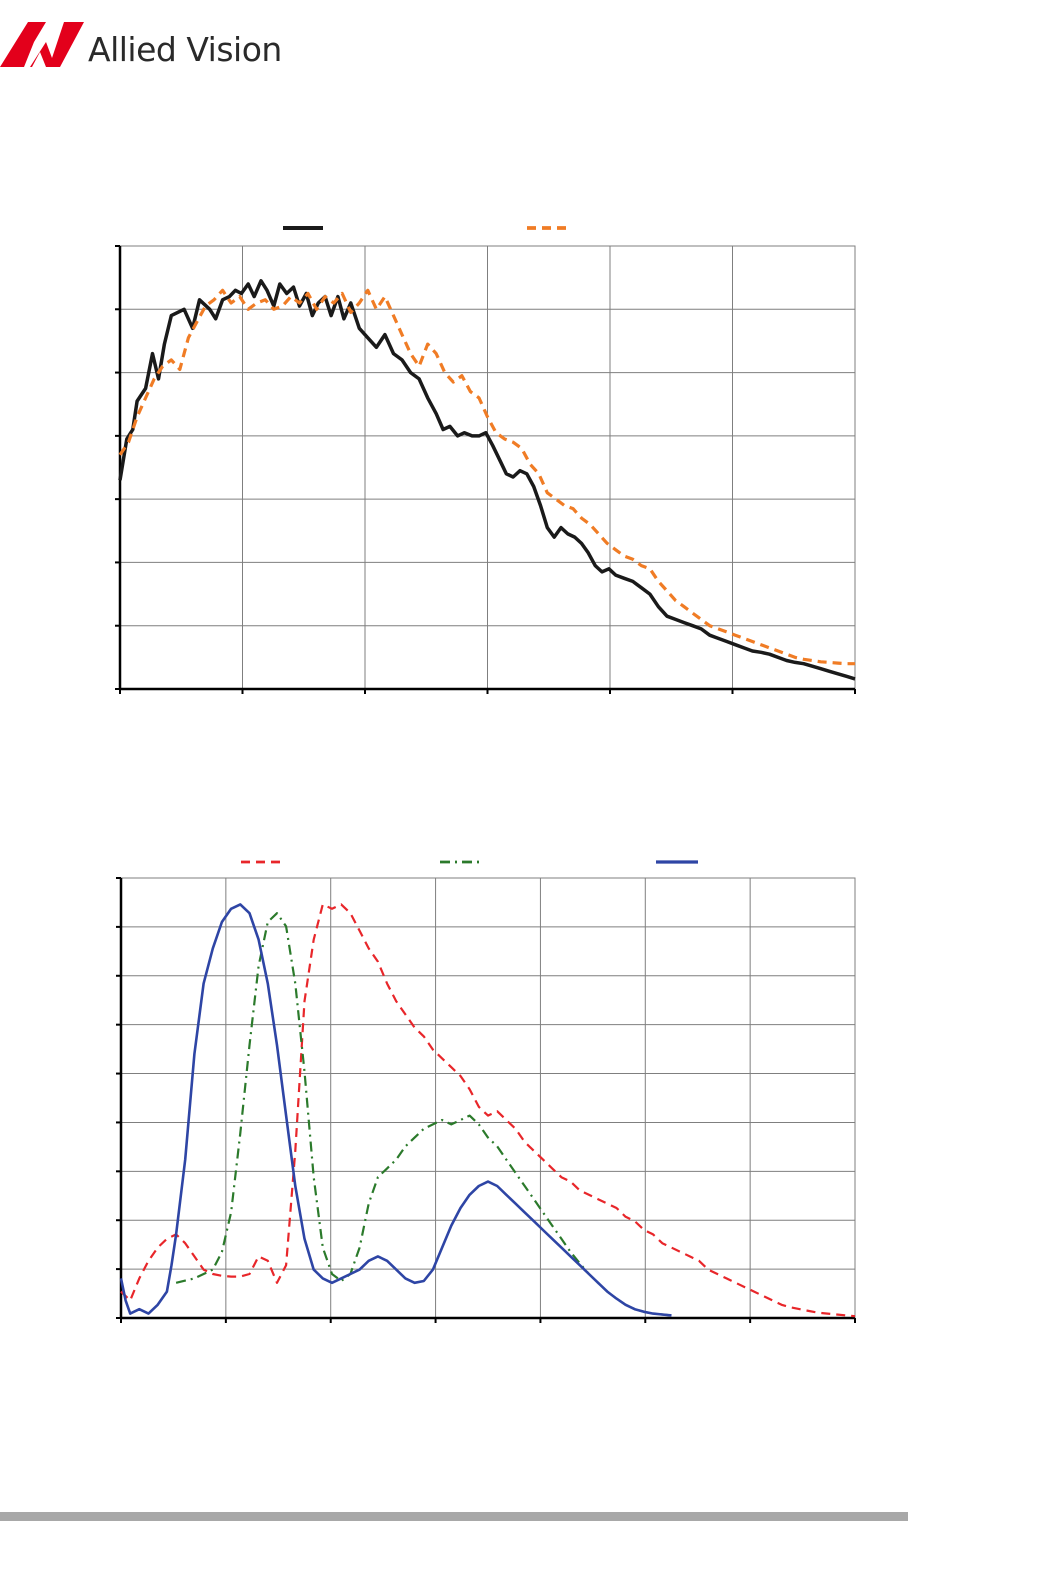 The image size is (1050, 1571). I want to click on brand-name: Allied Vision, so click(185, 49).